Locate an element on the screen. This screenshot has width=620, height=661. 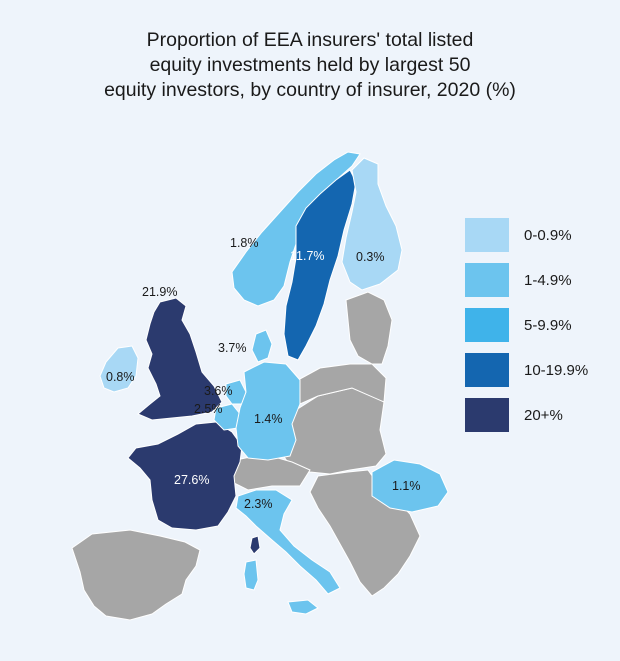
corsica-shape is located at coordinates (255, 545).